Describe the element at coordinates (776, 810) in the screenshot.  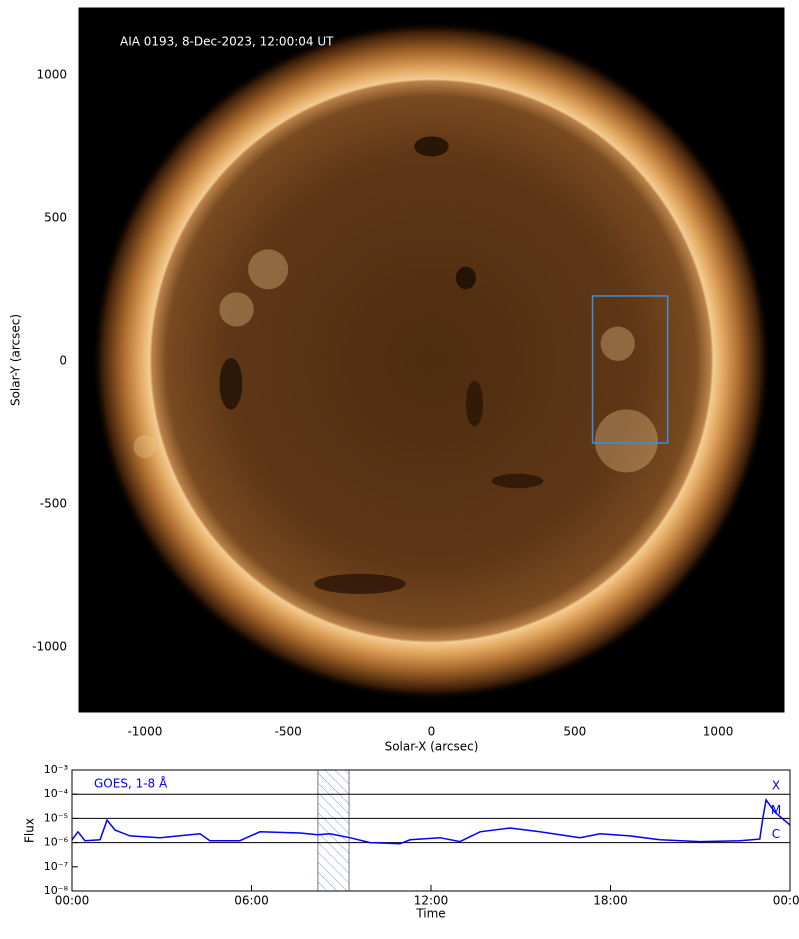
I see `level-label: M` at that location.